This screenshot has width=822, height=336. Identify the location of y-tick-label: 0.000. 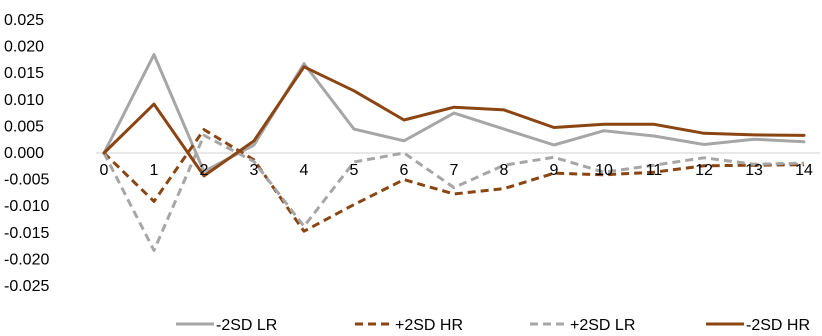
(24, 153).